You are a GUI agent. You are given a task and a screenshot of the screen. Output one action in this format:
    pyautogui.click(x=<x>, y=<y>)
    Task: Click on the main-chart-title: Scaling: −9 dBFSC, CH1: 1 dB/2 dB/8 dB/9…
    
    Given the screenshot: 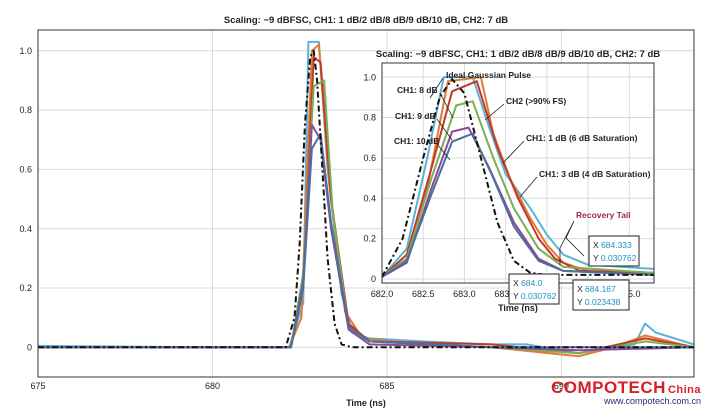 What is the action you would take?
    pyautogui.click(x=366, y=20)
    